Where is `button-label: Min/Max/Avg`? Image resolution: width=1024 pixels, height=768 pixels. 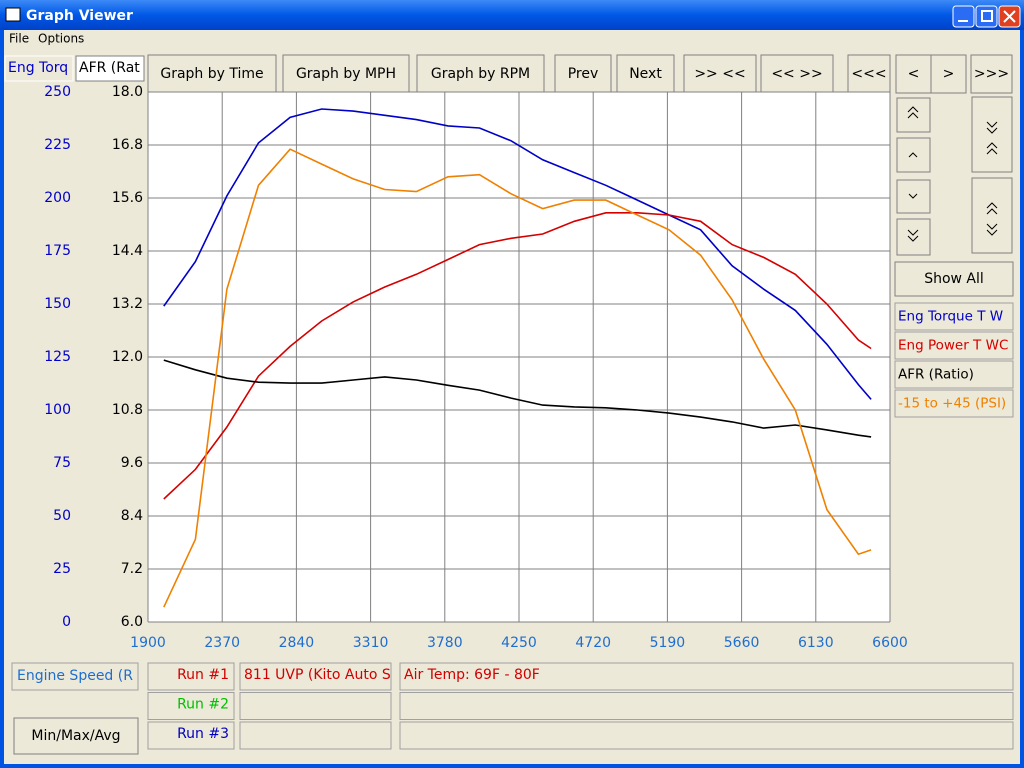
button-label: Min/Max/Avg is located at coordinates (75, 736).